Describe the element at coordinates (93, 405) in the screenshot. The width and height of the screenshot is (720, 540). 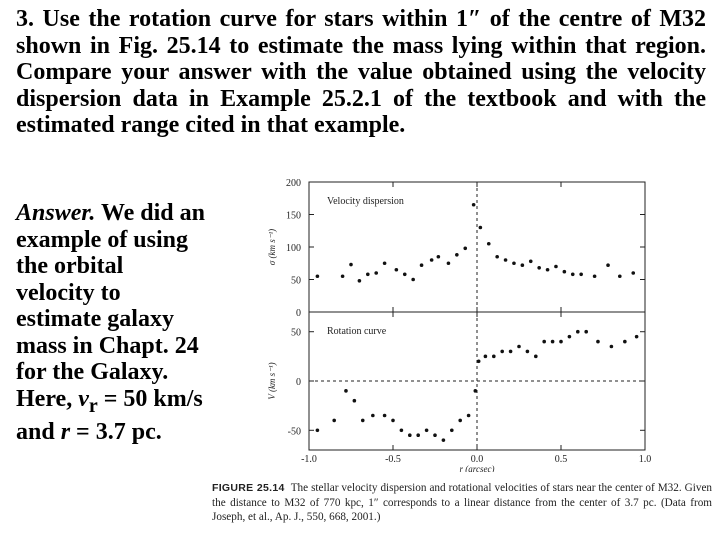
I see `var-v-subscript: r` at that location.